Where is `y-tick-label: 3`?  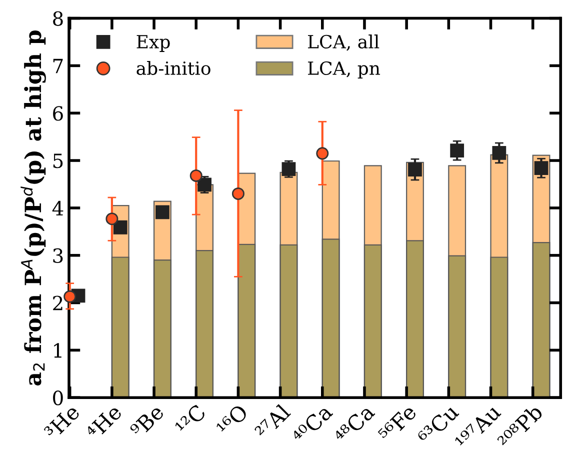
y-tick-label: 3 is located at coordinates (58, 256).